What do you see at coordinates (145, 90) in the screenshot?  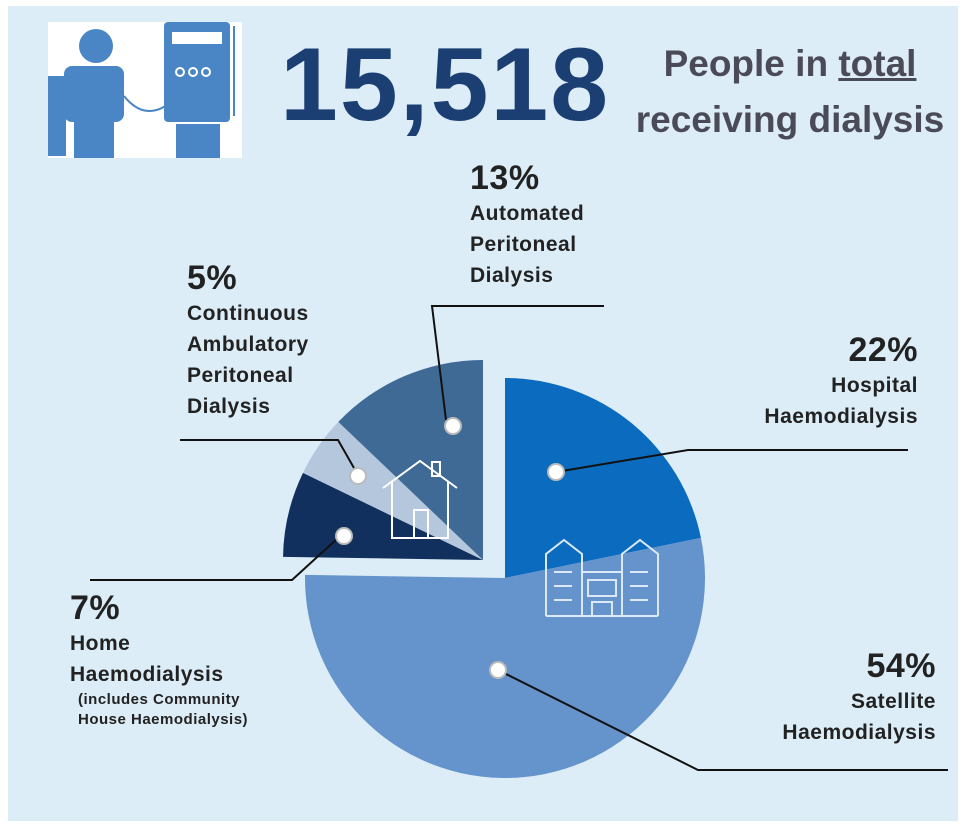 I see `dialysis-icon` at bounding box center [145, 90].